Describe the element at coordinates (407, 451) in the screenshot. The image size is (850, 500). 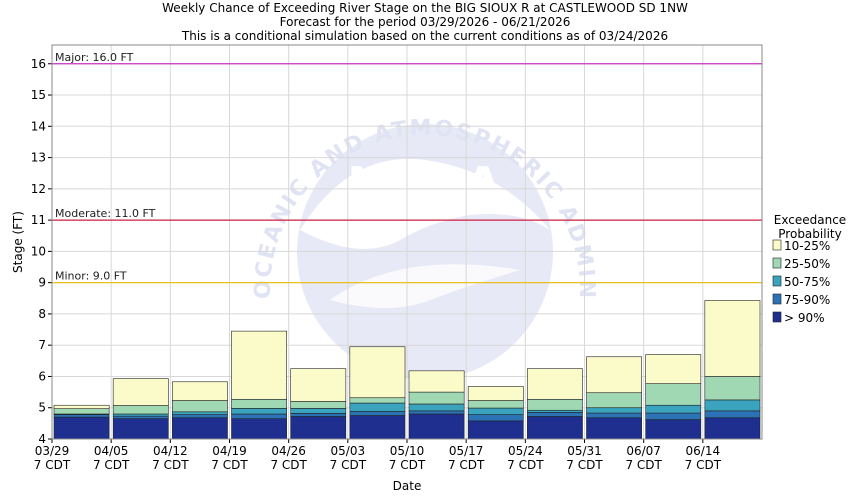
I see `x-tick-date-6: 05/10` at that location.